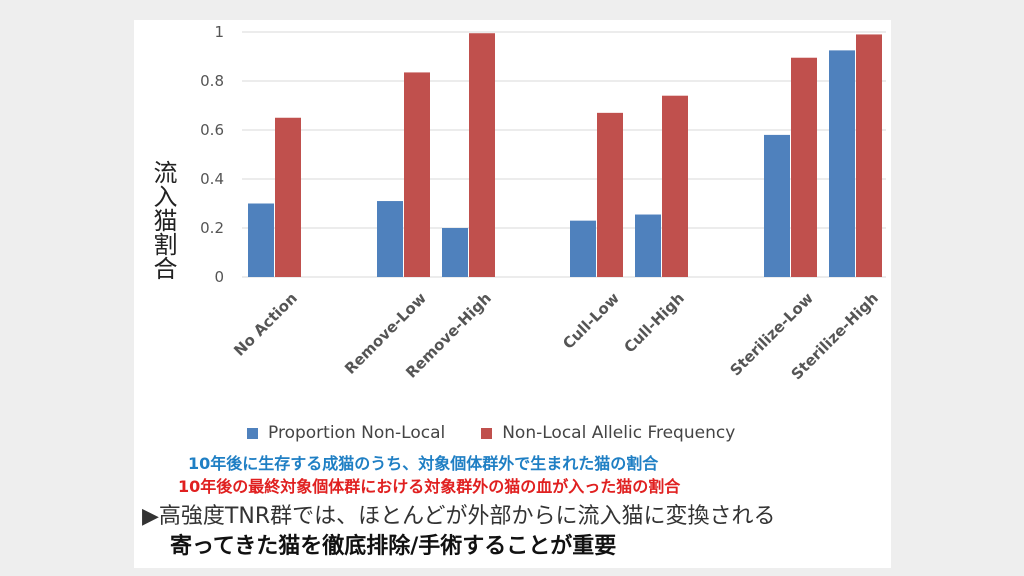  What do you see at coordinates (219, 277) in the screenshot?
I see `y-tick-label: 0` at bounding box center [219, 277].